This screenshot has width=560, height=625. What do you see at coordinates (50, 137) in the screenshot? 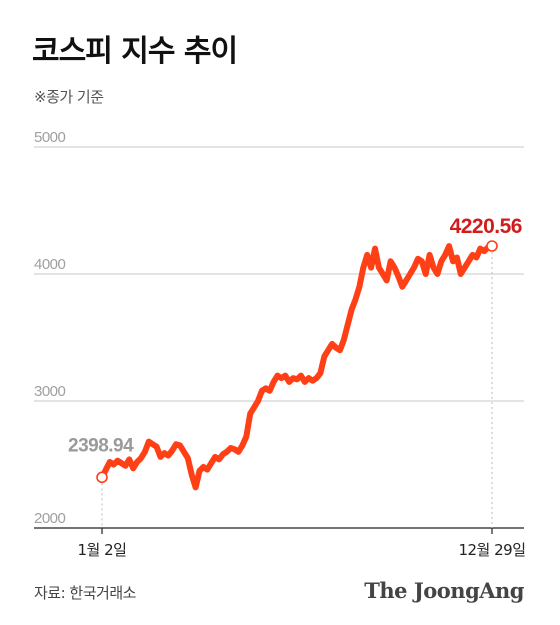
I see `y-tick-label-5000: 5000` at bounding box center [50, 137].